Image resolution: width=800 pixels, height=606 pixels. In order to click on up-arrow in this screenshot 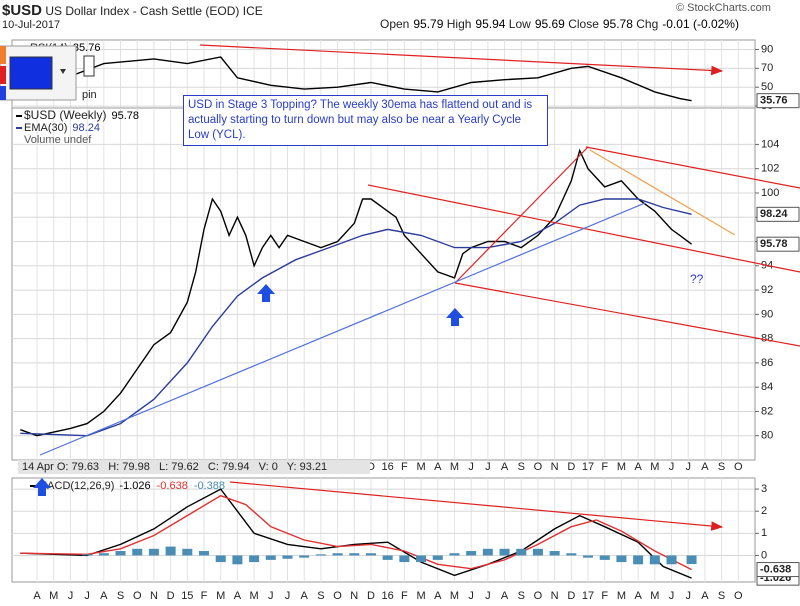, I will do `click(42, 487)`.